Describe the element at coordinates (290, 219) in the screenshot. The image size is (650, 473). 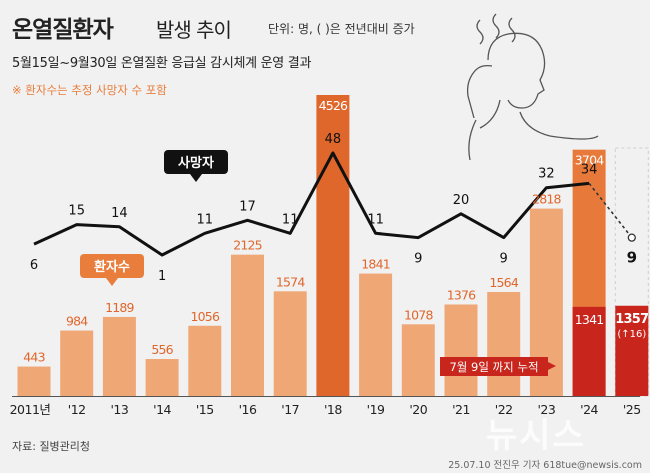
I see `deaths-label-6: 11` at that location.